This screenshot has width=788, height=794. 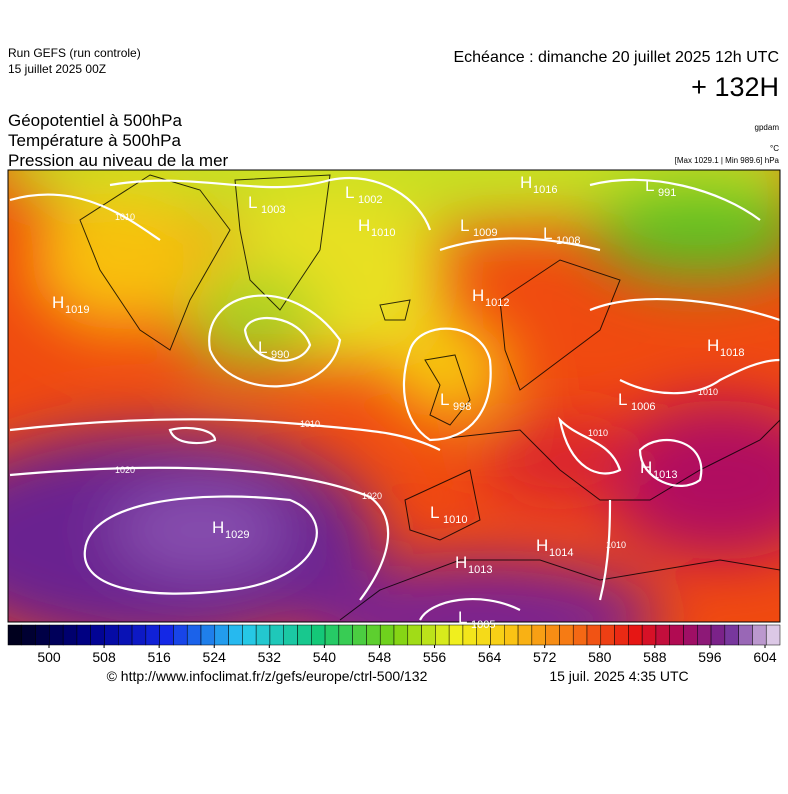 What do you see at coordinates (380, 657) in the screenshot?
I see `colorbar-label: 548` at bounding box center [380, 657].